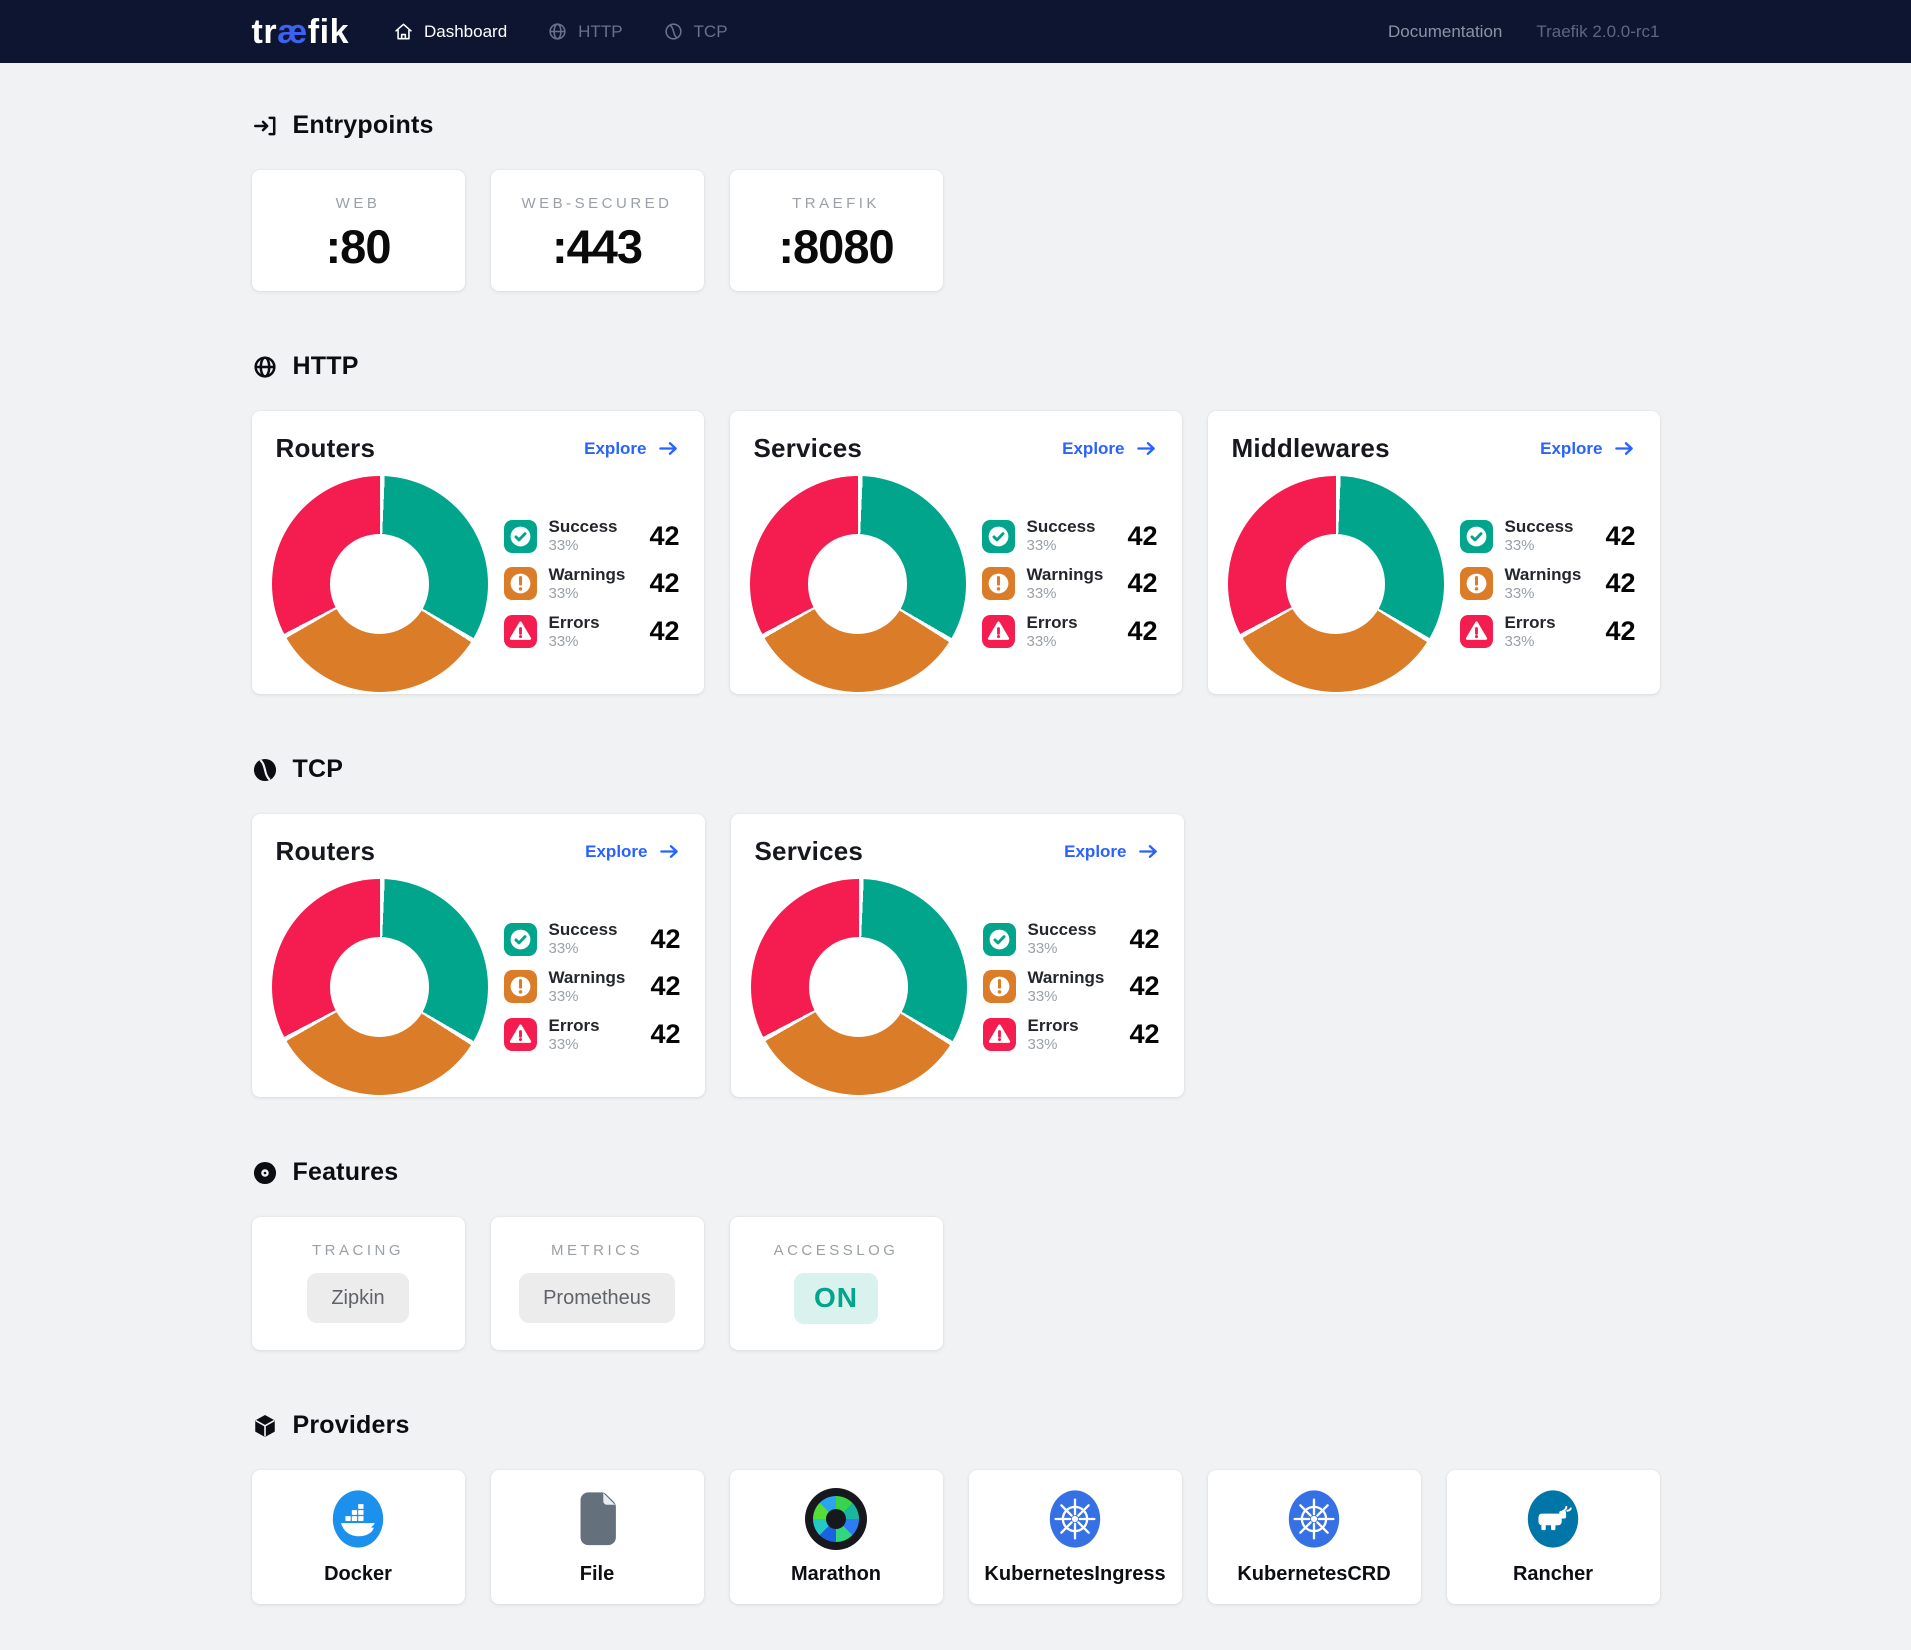 Image resolution: width=1911 pixels, height=1650 pixels. Describe the element at coordinates (328, 31) in the screenshot. I see `logo-text: fik` at that location.